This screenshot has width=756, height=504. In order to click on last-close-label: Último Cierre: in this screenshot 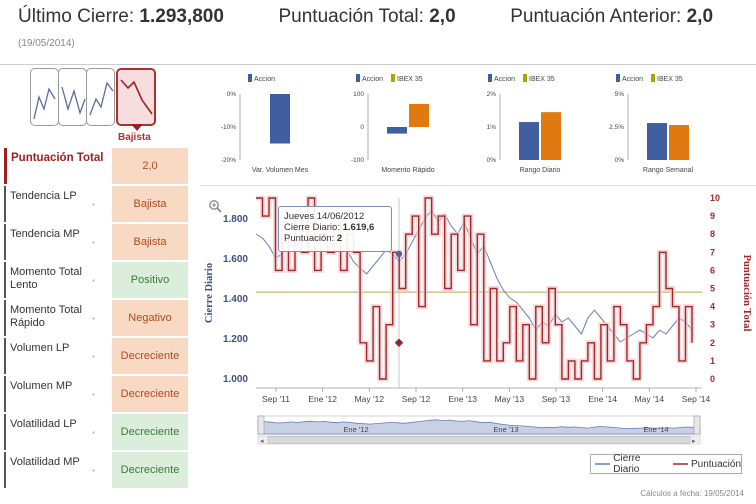, I will do `click(76, 16)`.